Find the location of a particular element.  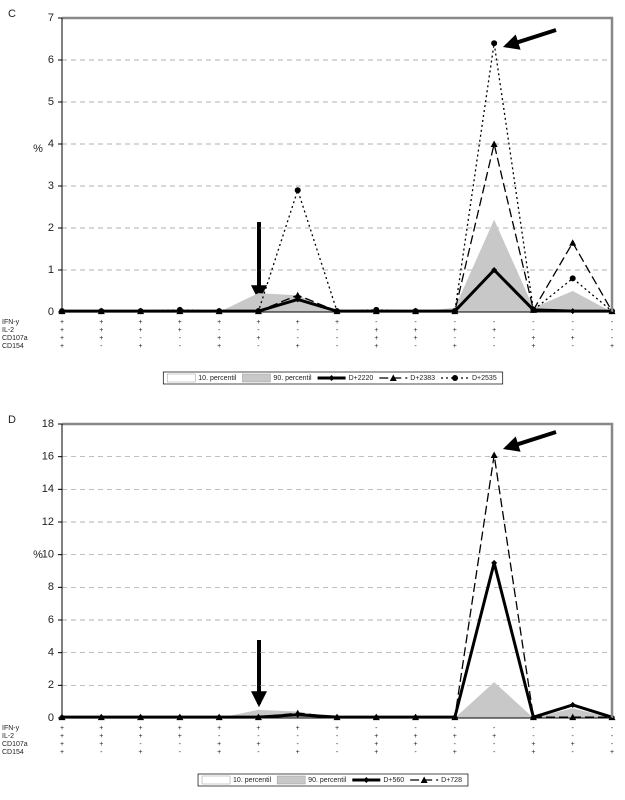

y-tick-label: 16 is located at coordinates (48, 457).